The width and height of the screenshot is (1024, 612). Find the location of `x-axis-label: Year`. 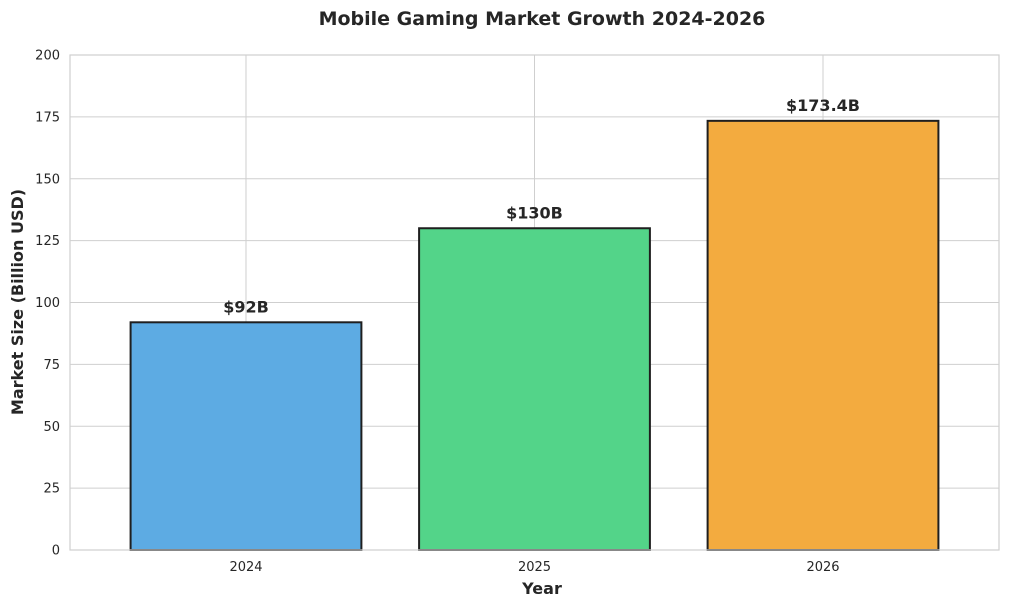

x-axis-label: Year is located at coordinates (541, 588).